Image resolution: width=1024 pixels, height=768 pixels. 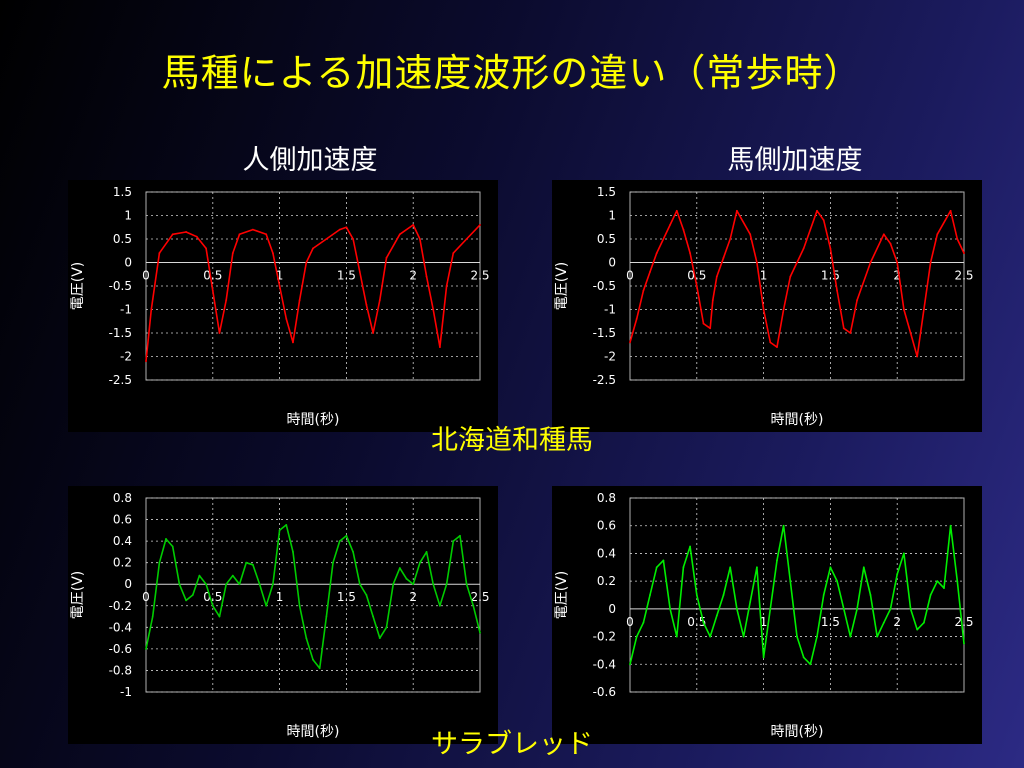 What do you see at coordinates (122, 498) in the screenshot?
I see `y-tick-label: 0.8` at bounding box center [122, 498].